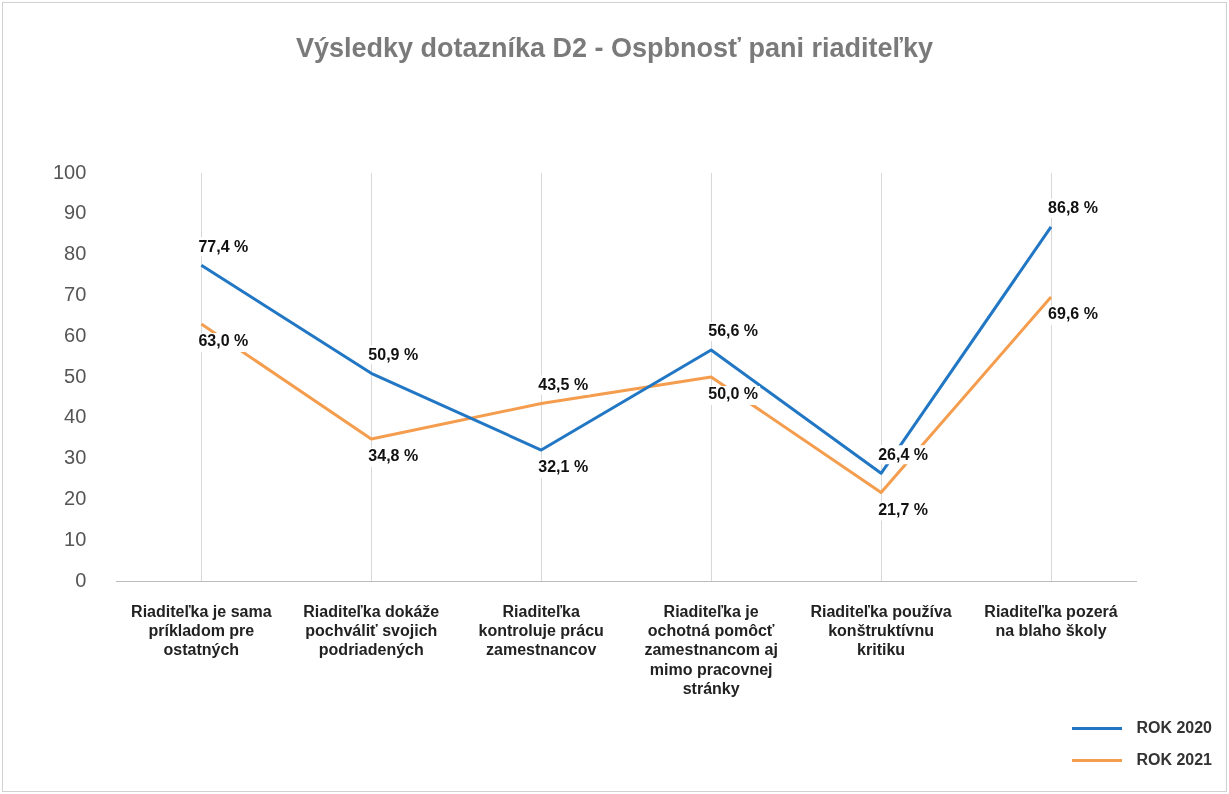 The height and width of the screenshot is (794, 1229). I want to click on y-tick-label: 40, so click(75, 416).